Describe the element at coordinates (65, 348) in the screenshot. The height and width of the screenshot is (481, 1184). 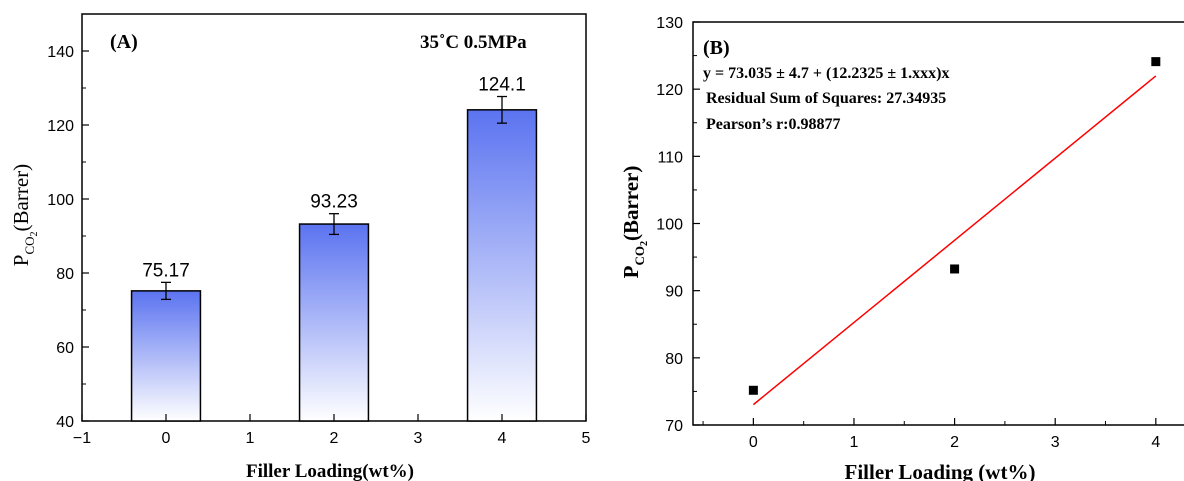
I see `y-tick-label: 60` at that location.